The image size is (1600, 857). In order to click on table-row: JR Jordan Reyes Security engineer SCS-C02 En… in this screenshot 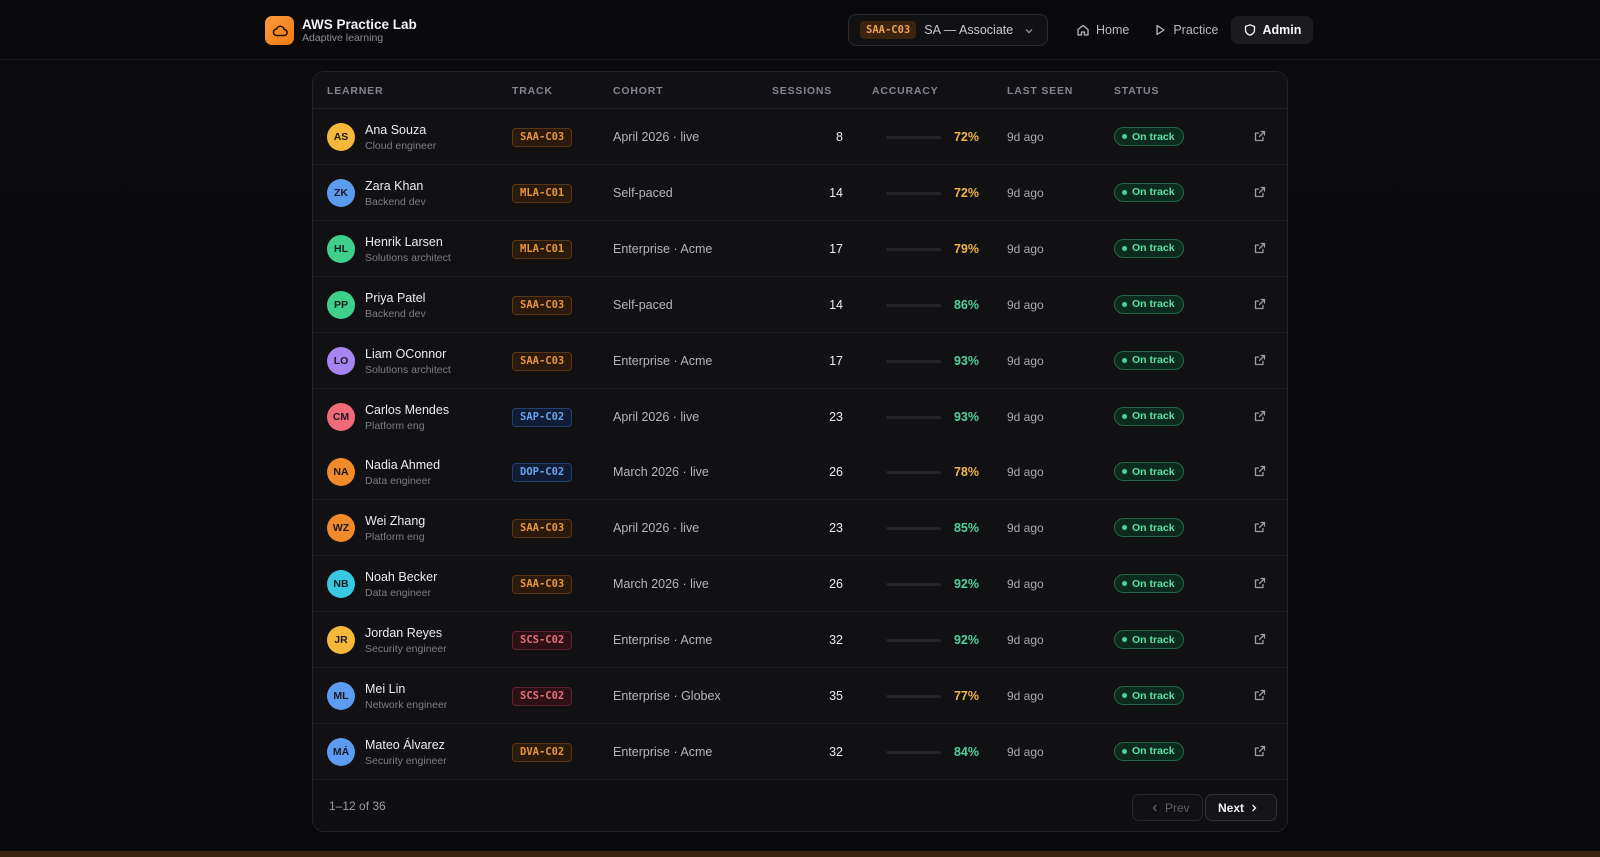, I will do `click(800, 640)`.